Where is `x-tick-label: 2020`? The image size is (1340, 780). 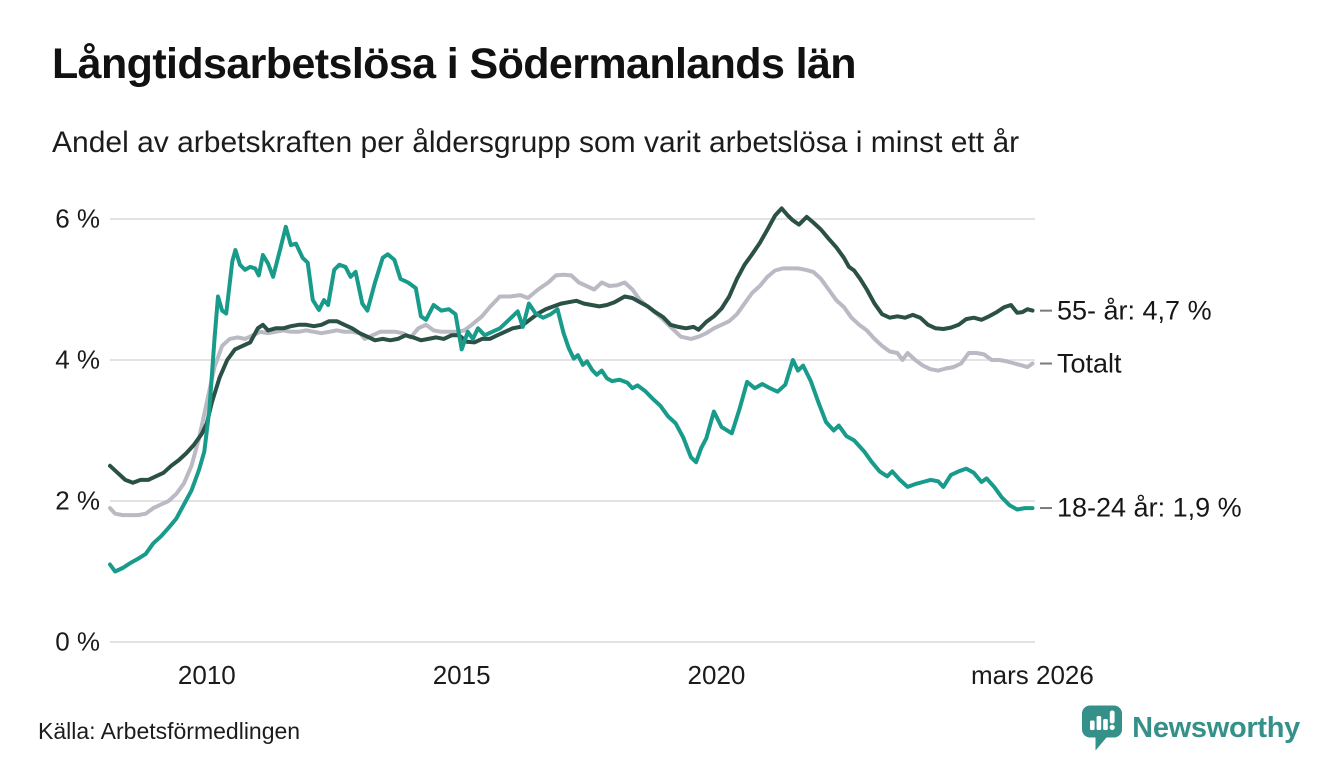
x-tick-label: 2020 is located at coordinates (716, 675).